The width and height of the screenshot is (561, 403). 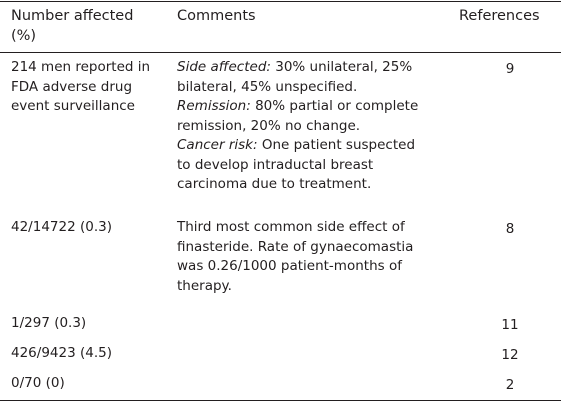 What do you see at coordinates (72, 86) in the screenshot?
I see `row-1-number-line-2: FDA adverse drug` at bounding box center [72, 86].